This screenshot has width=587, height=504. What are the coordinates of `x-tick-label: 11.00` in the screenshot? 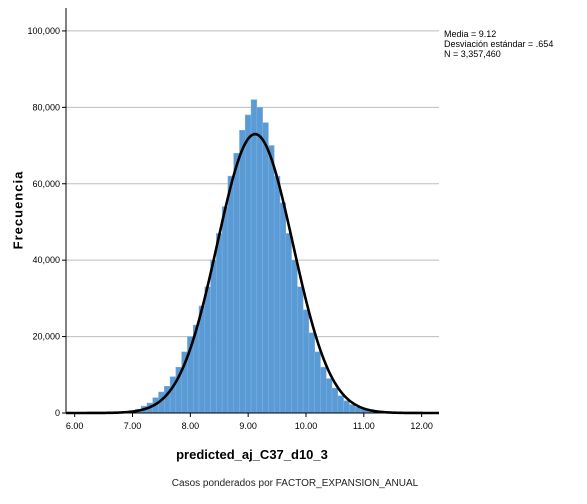 It's located at (364, 426).